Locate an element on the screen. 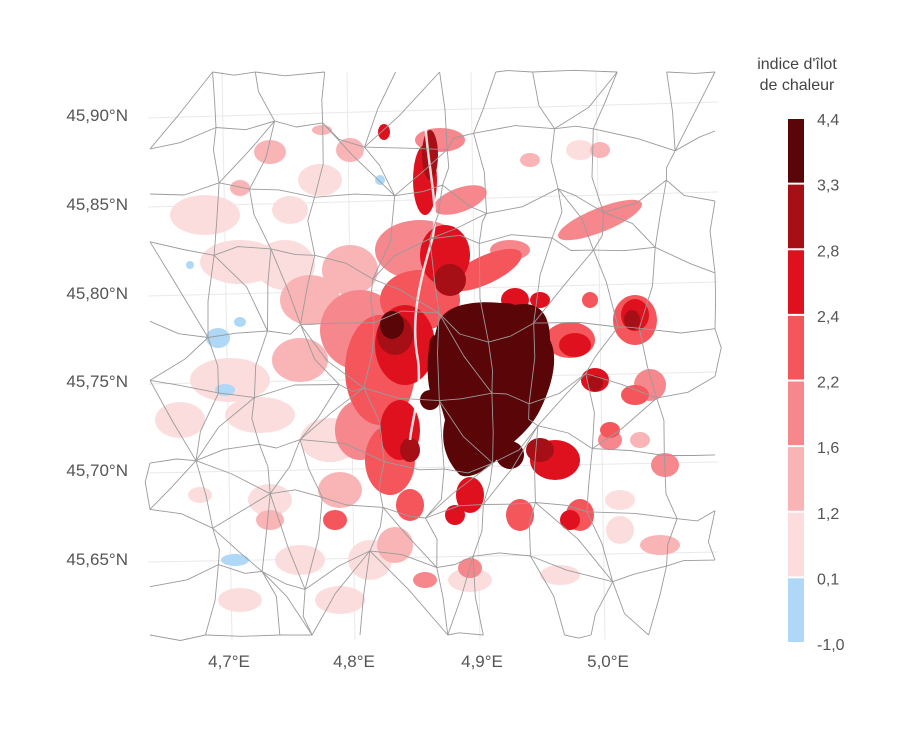 This screenshot has width=900, height=730. y-tick-label: 45,70°N is located at coordinates (97, 470).